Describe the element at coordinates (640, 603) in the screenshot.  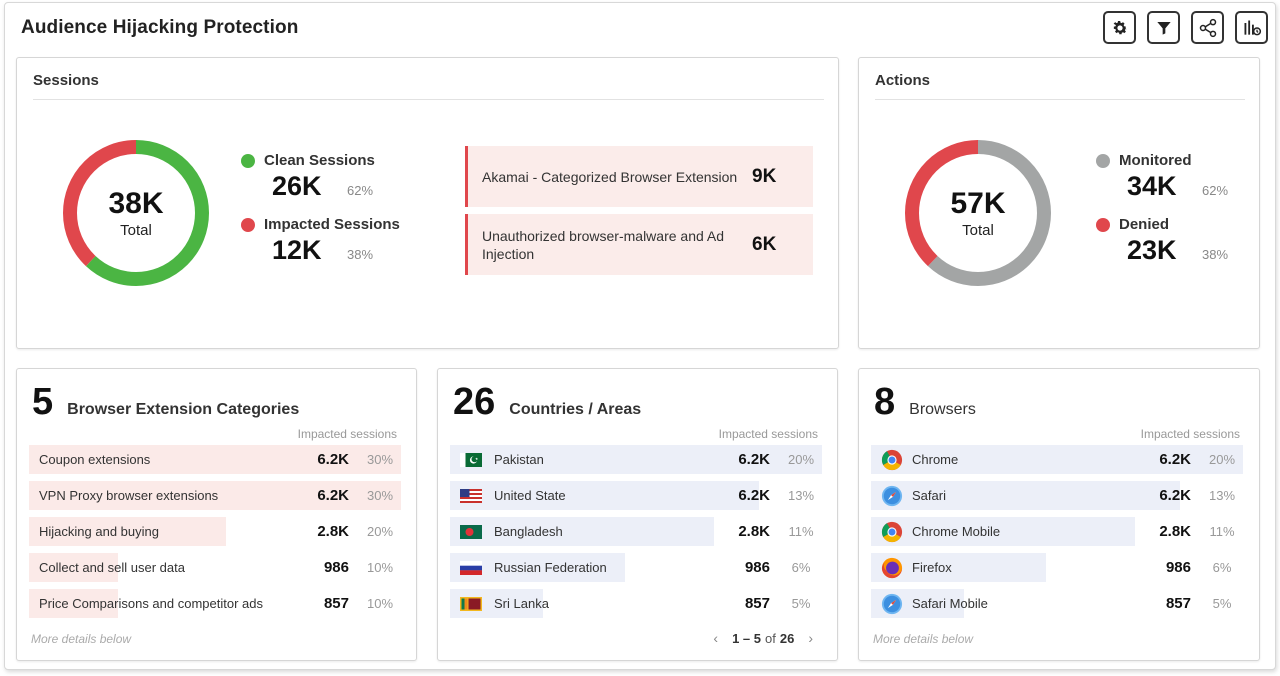
I see `list-item: Sri Lanka 857 5%` at that location.